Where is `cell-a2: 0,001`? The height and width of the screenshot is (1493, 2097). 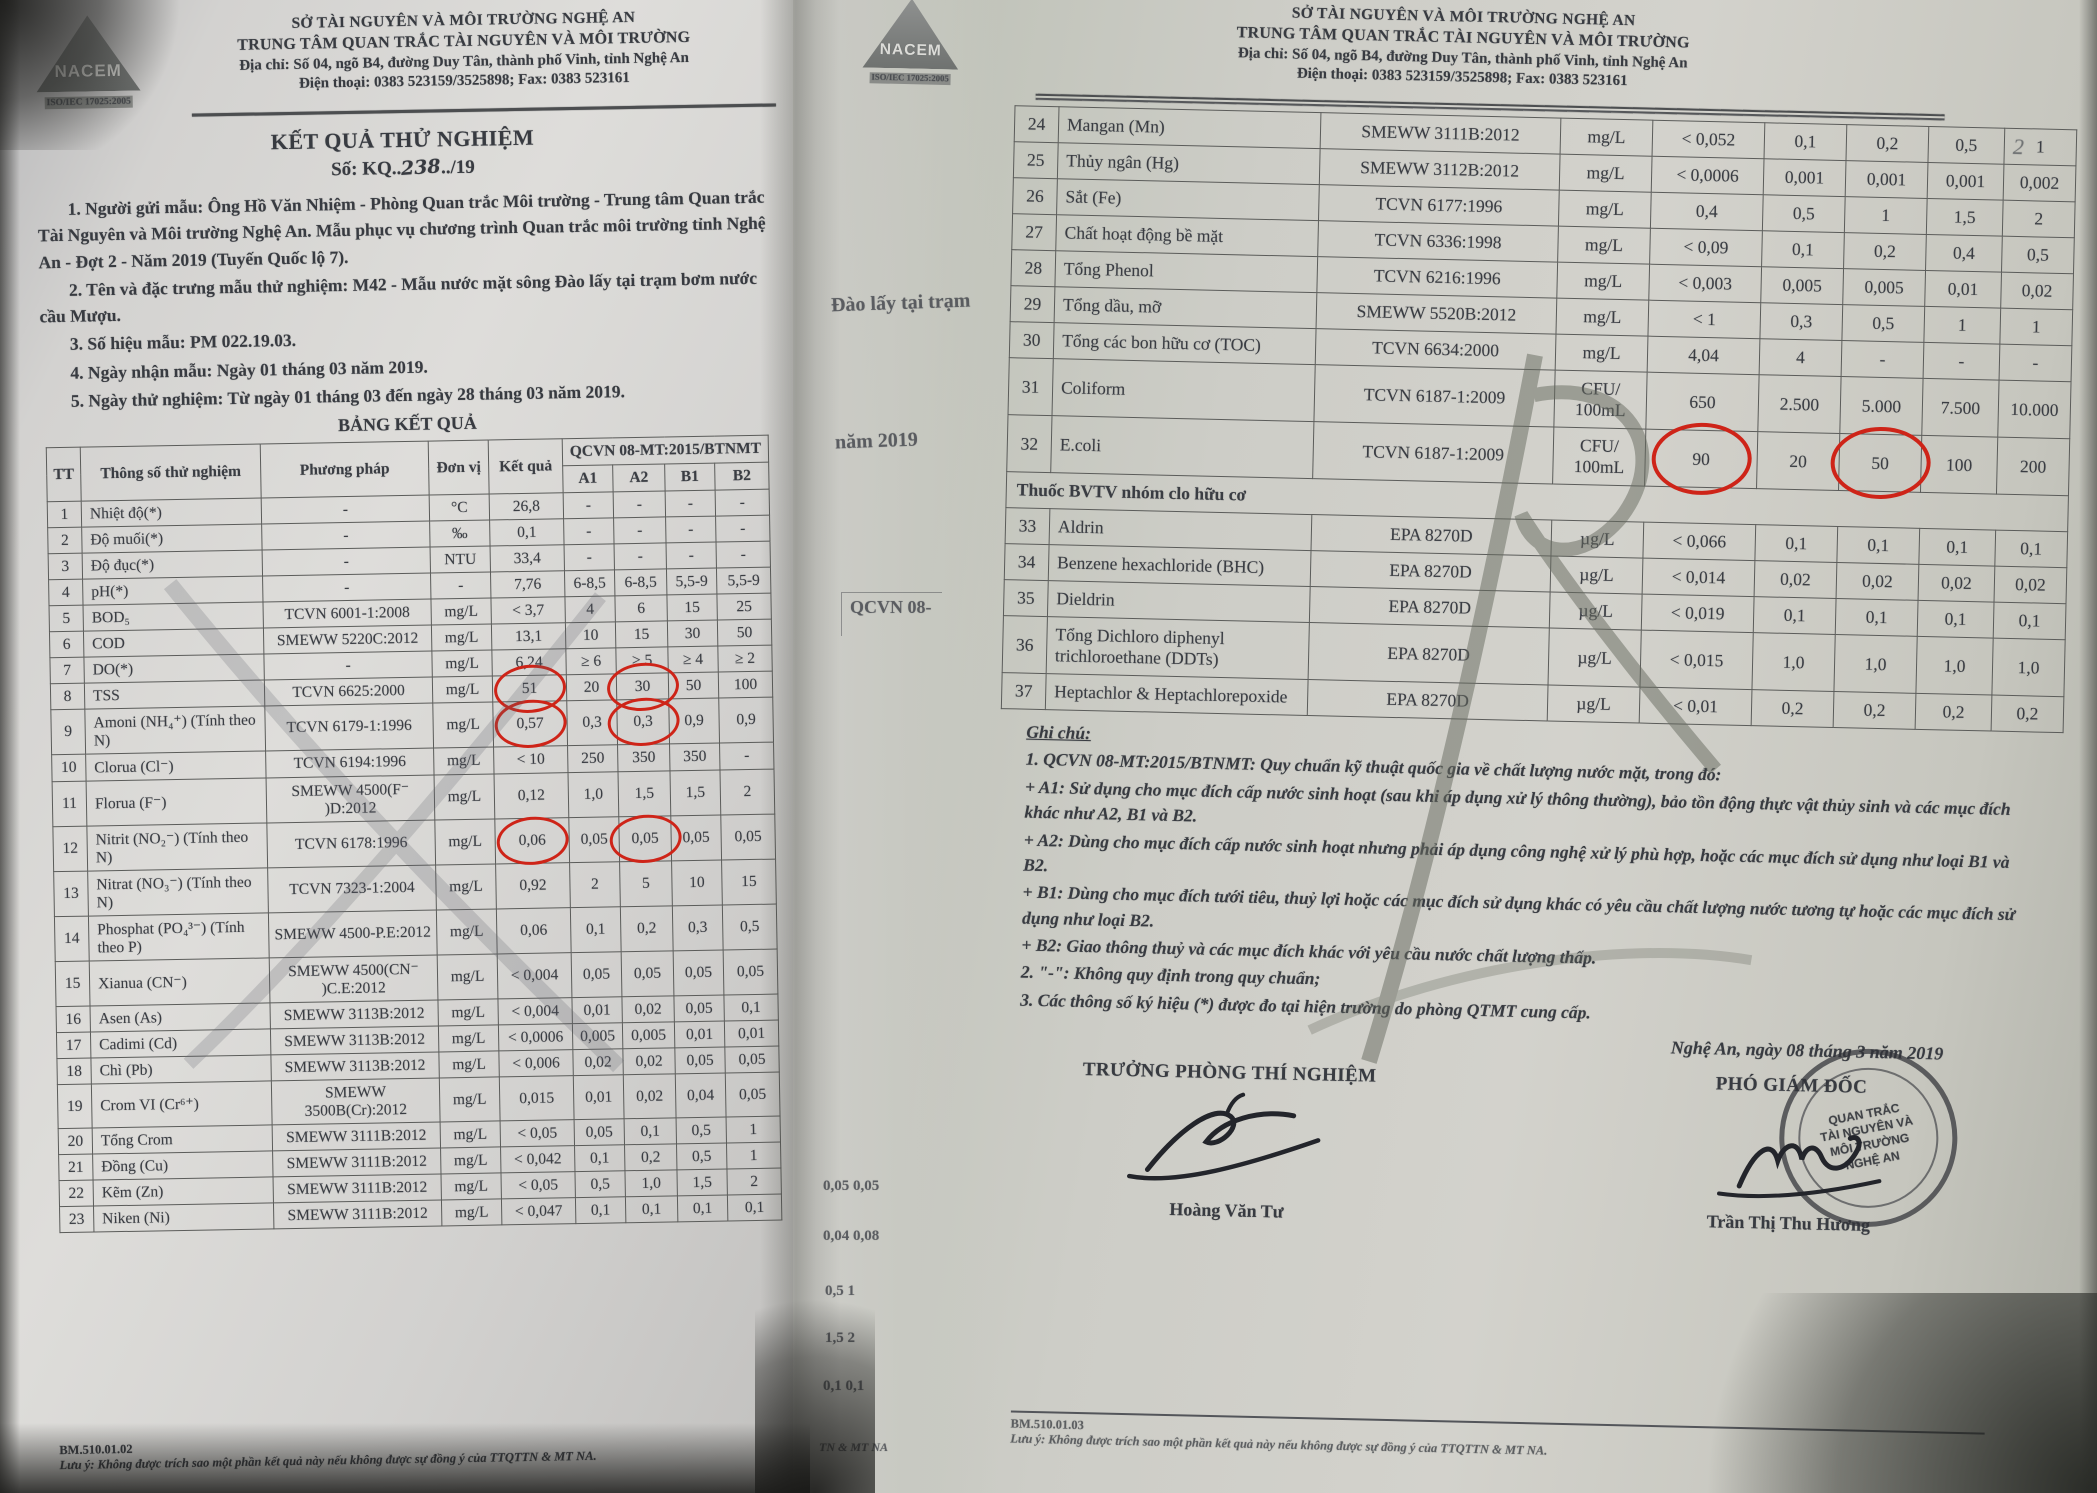 cell-a2: 0,001 is located at coordinates (1886, 179).